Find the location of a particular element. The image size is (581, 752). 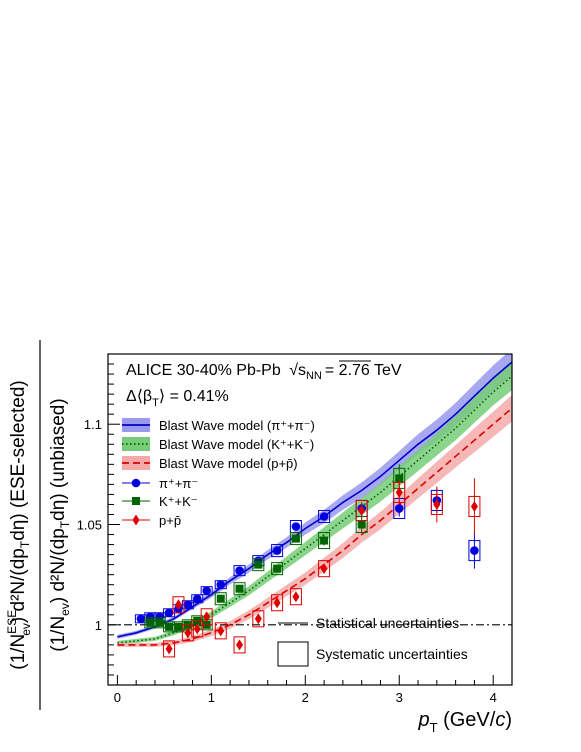

legend-label: Blast Wave model (K⁺+K⁻) is located at coordinates (236, 444).